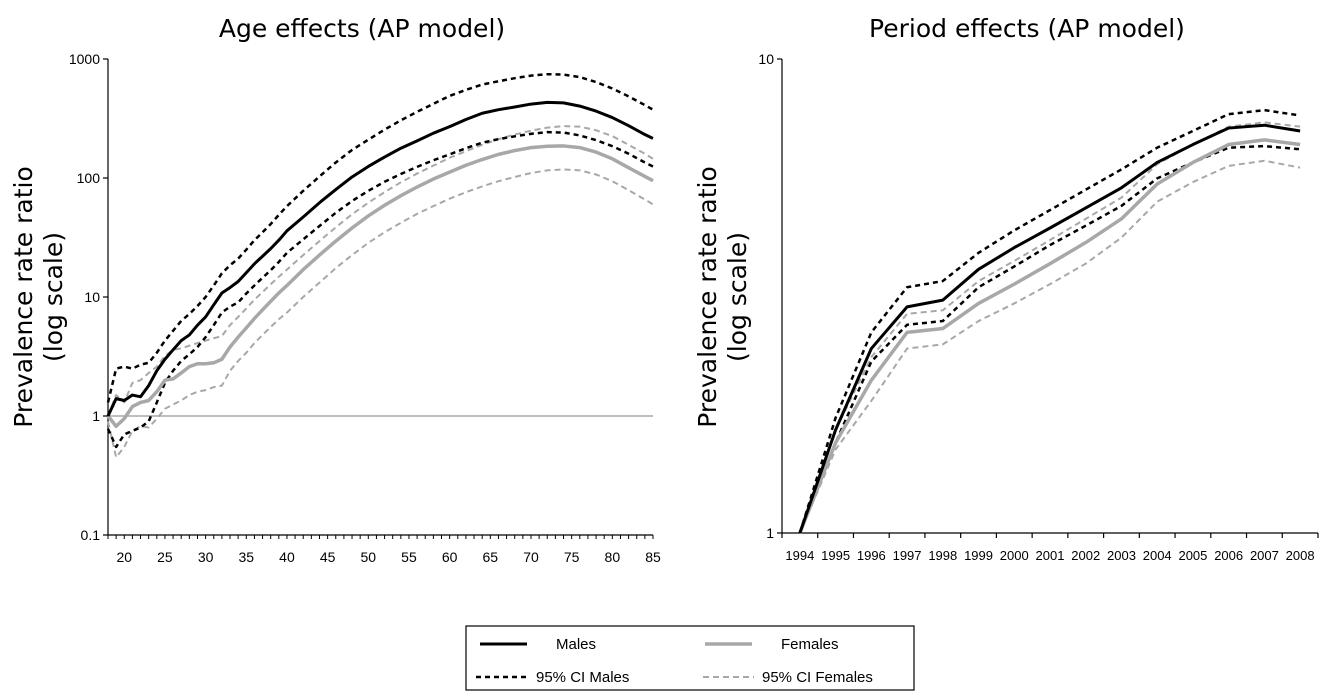 The height and width of the screenshot is (696, 1332). Describe the element at coordinates (1300, 555) in the screenshot. I see `period-chart-x-tick-label: 2008` at that location.